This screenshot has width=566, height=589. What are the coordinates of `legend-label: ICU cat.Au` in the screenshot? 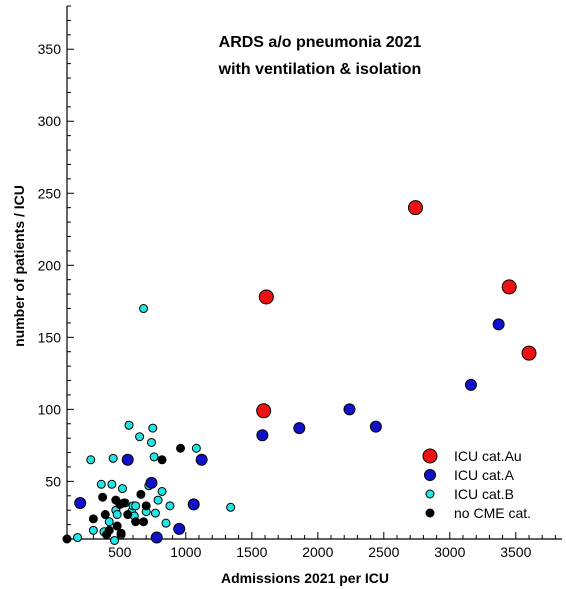 It's located at (488, 456).